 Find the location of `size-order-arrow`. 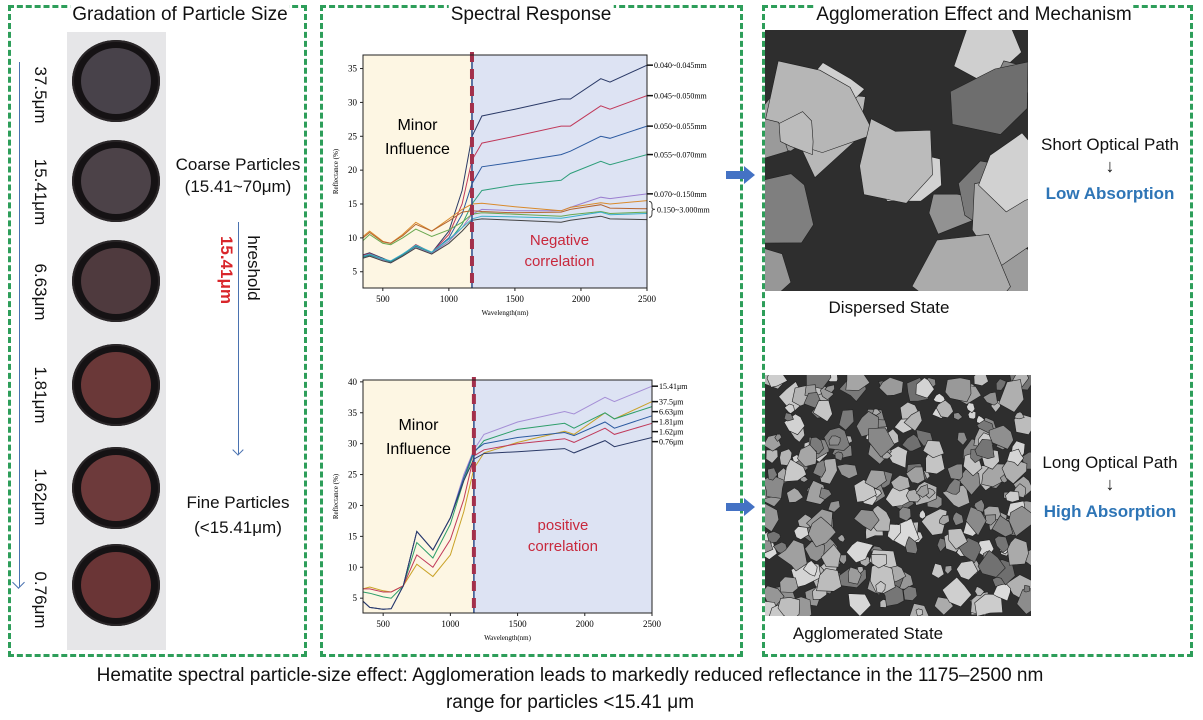

size-order-arrow is located at coordinates (19, 324).